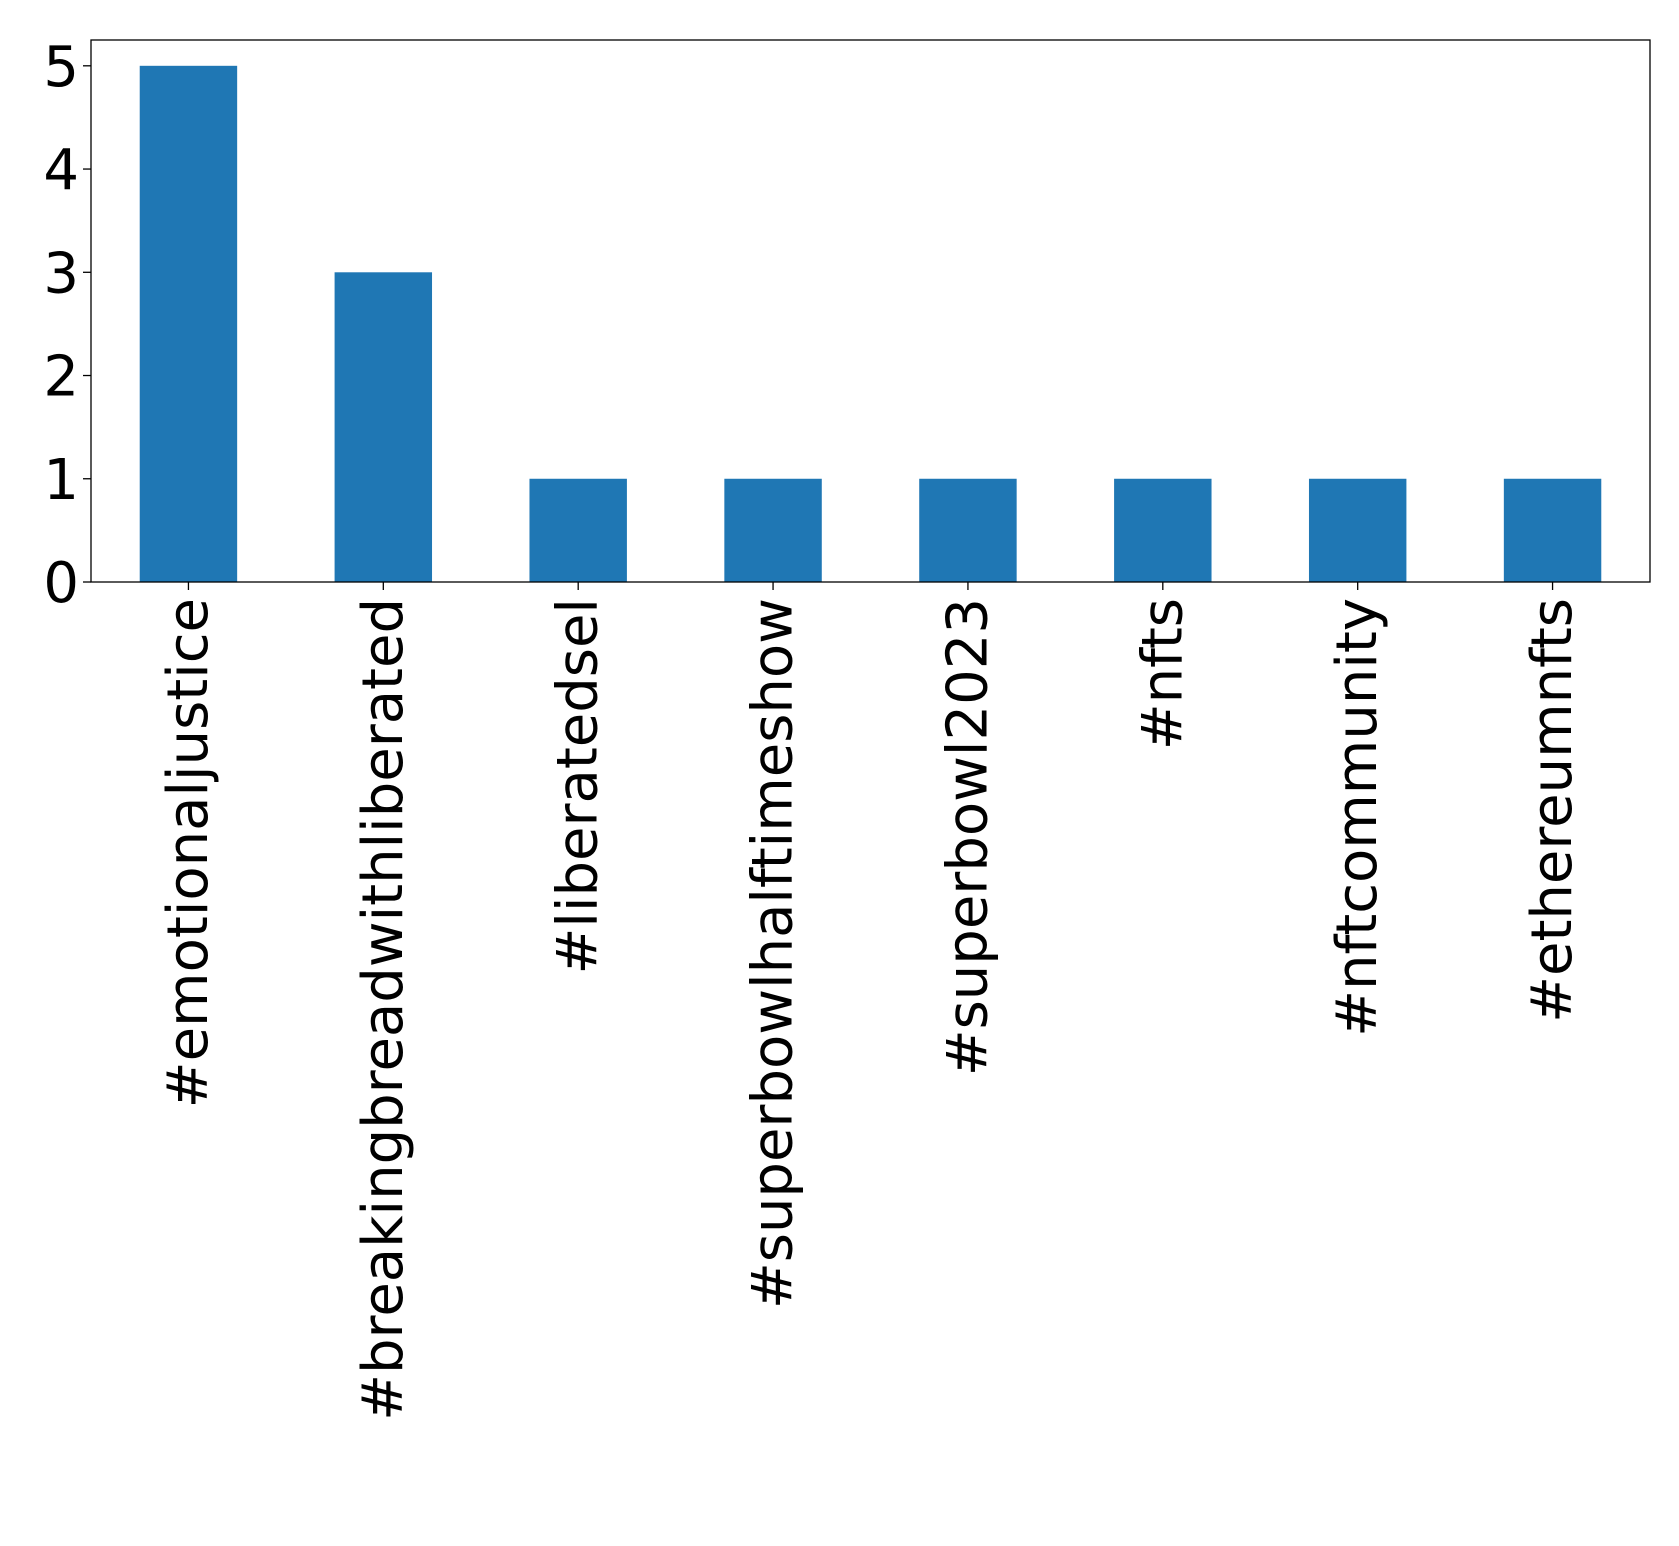  Describe the element at coordinates (578, 530) in the screenshot. I see `bar-liberatedsel` at that location.